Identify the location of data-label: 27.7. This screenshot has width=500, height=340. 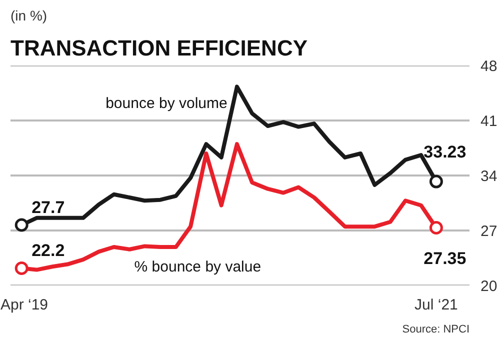
(48, 207).